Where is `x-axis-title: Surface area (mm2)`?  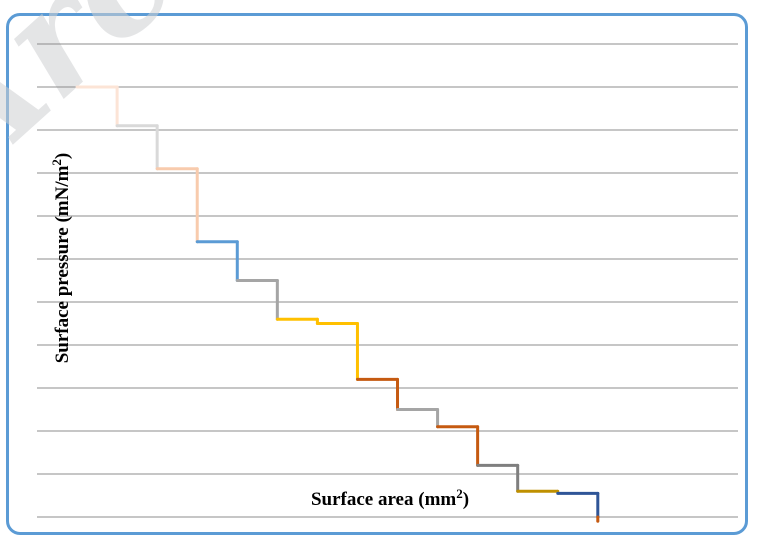
x-axis-title: Surface area (mm2) is located at coordinates (390, 498).